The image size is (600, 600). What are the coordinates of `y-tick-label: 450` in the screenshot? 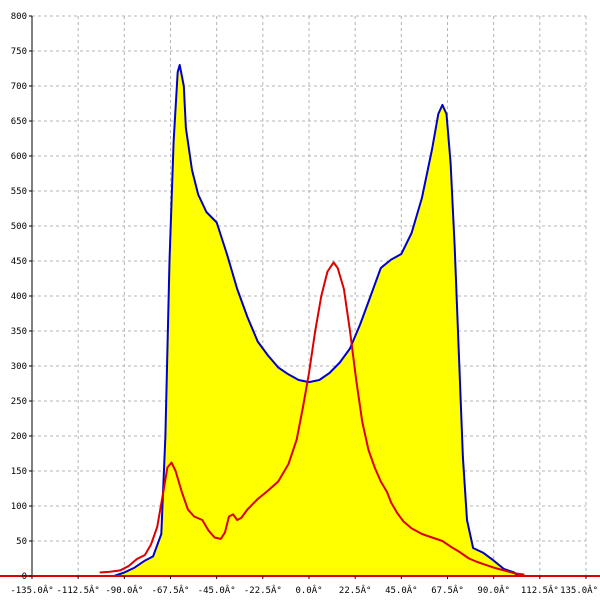 It's located at (19, 262).